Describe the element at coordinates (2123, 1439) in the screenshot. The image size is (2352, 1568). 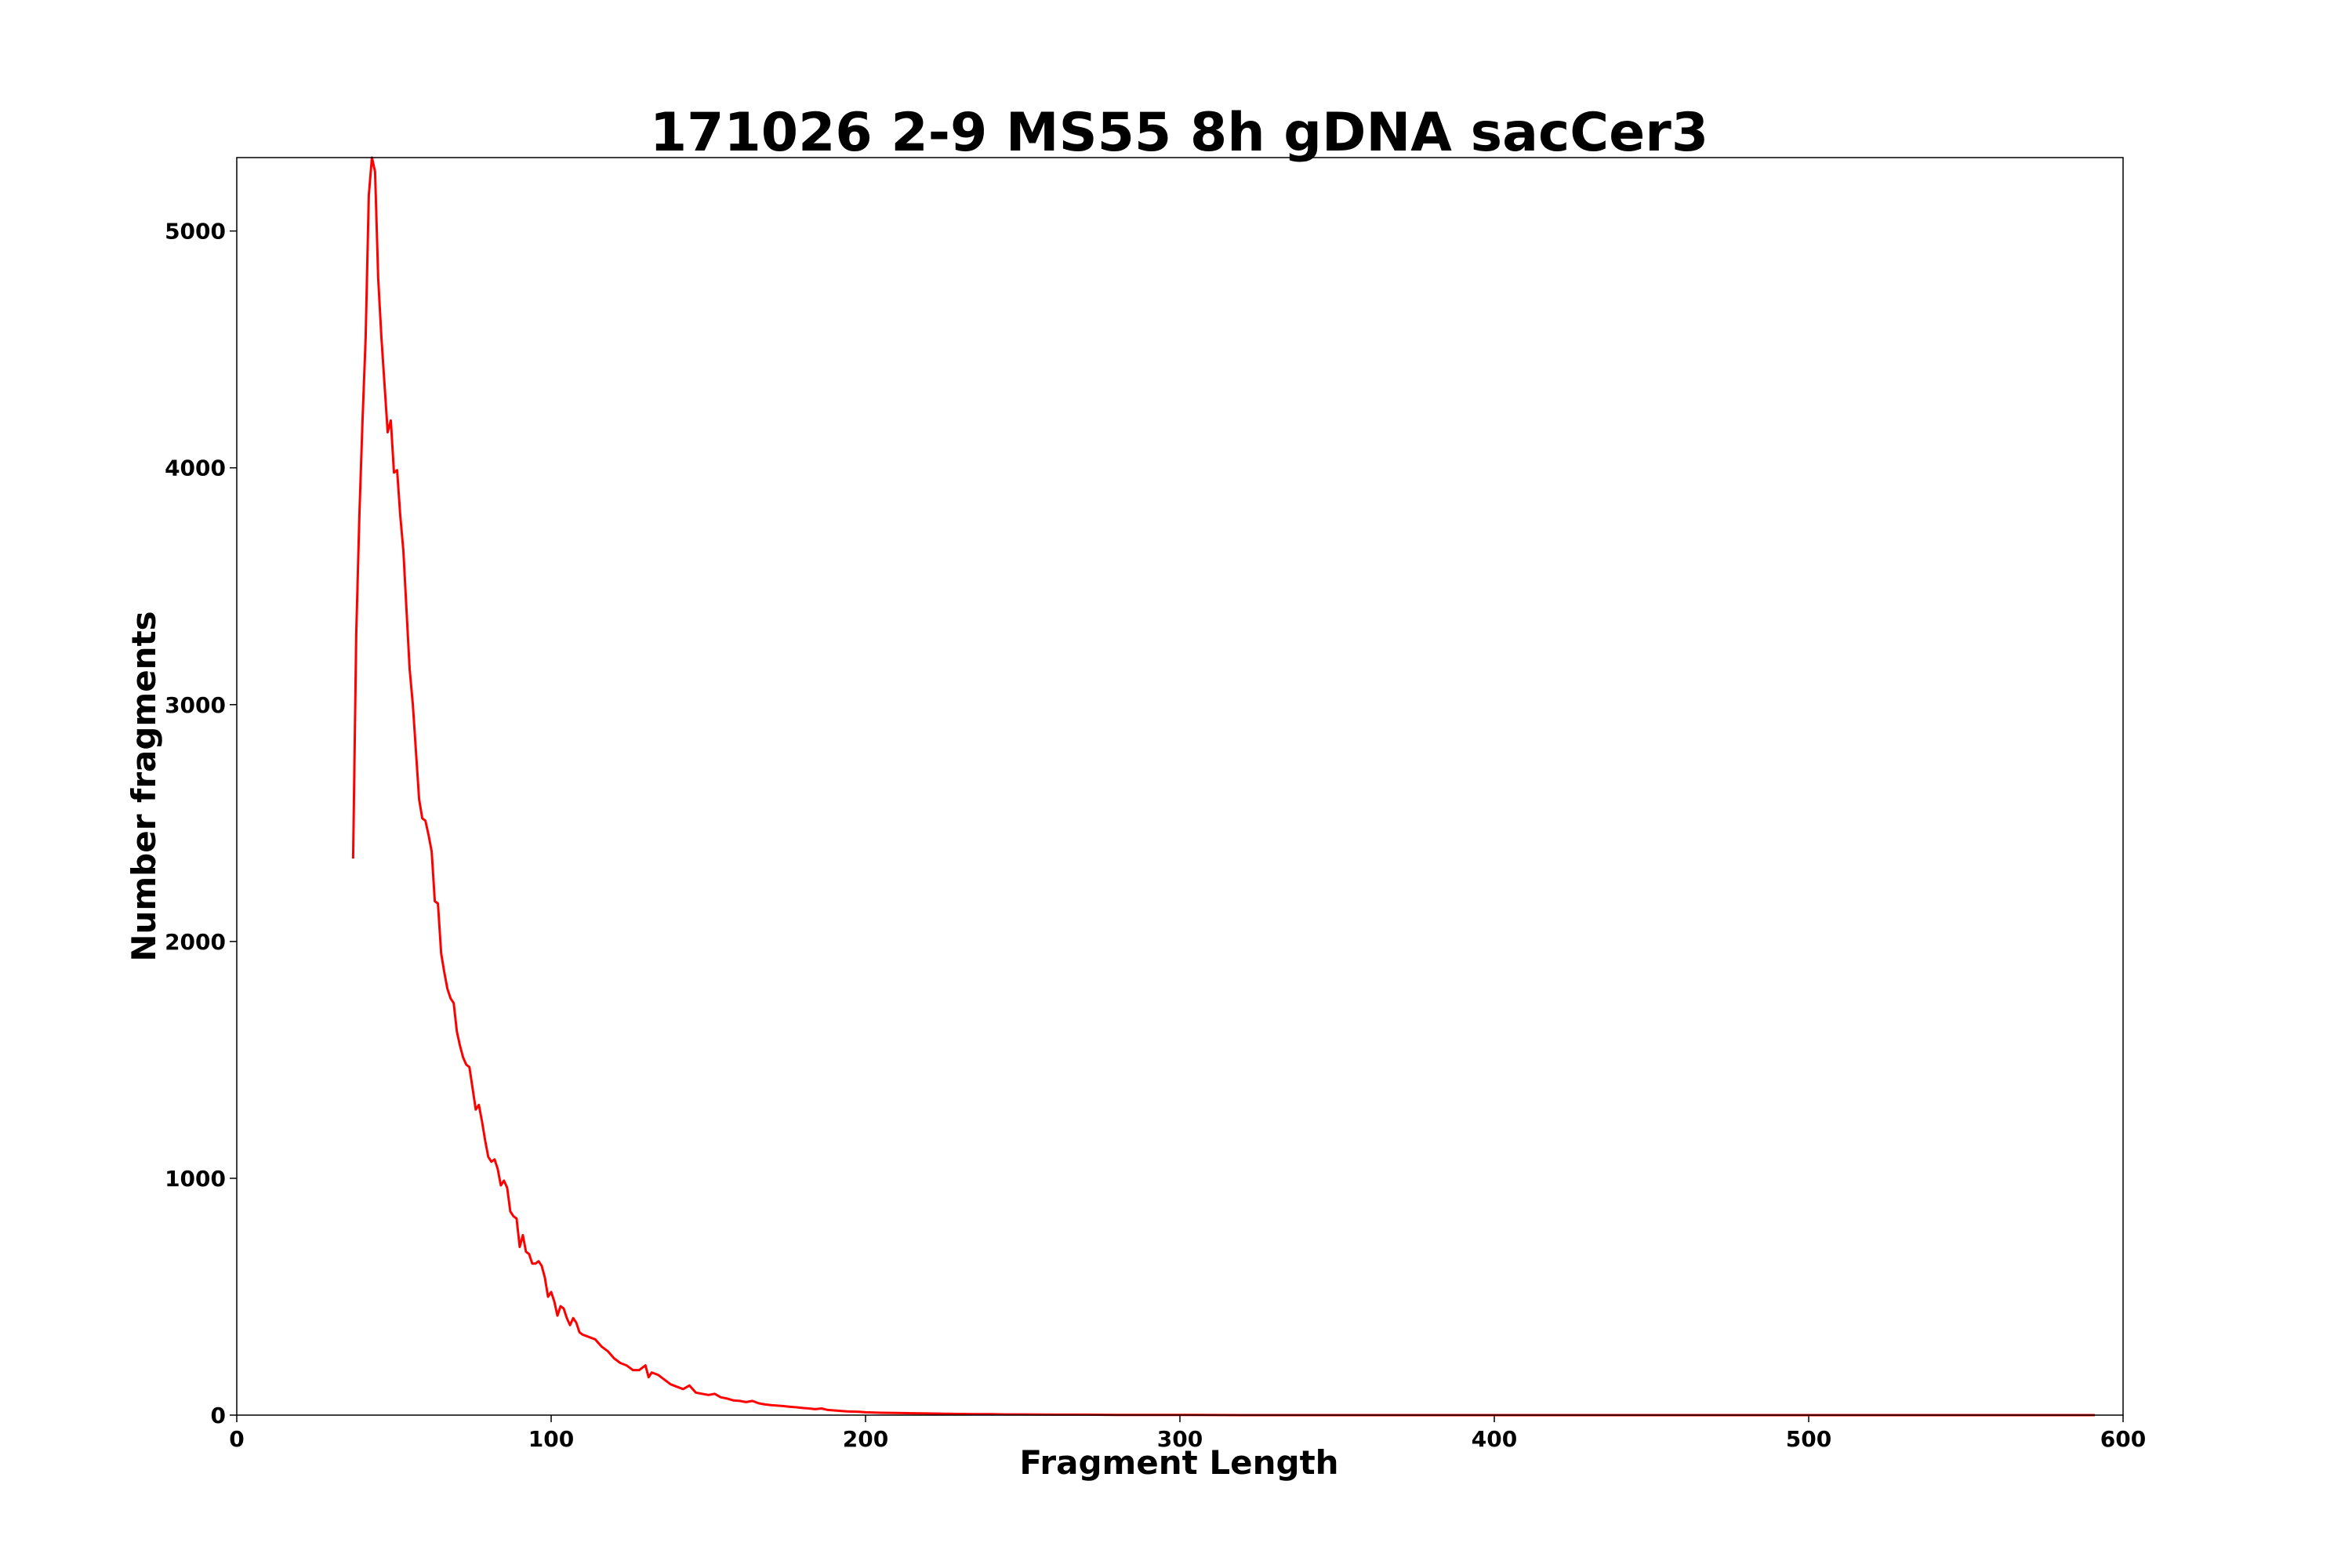
I see `x-tick-label: 600` at that location.